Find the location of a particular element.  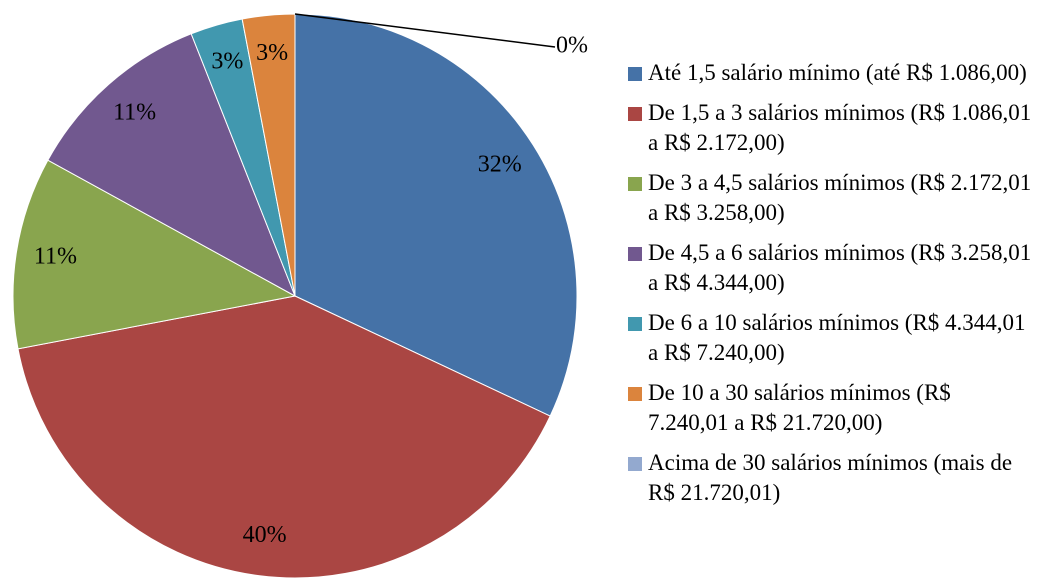

data-label: 0% is located at coordinates (572, 46).